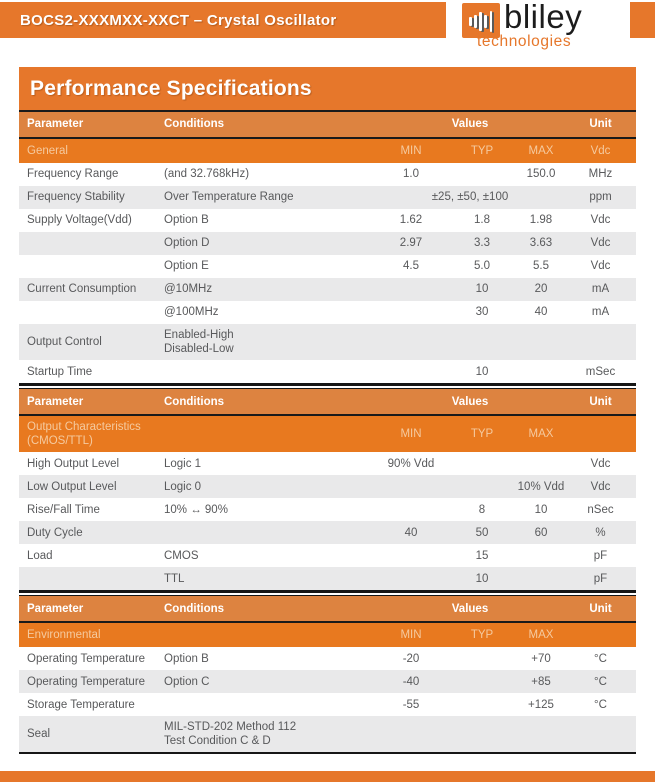  Describe the element at coordinates (60, 441) in the screenshot. I see `section-title-line2: (CMOS/TTL)` at that location.